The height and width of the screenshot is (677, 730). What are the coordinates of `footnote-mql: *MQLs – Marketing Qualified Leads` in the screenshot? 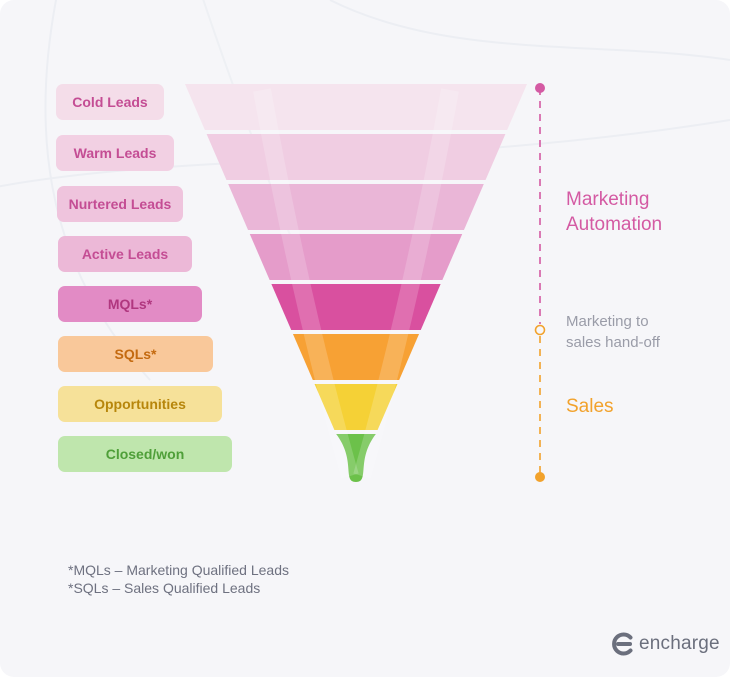 It's located at (178, 570).